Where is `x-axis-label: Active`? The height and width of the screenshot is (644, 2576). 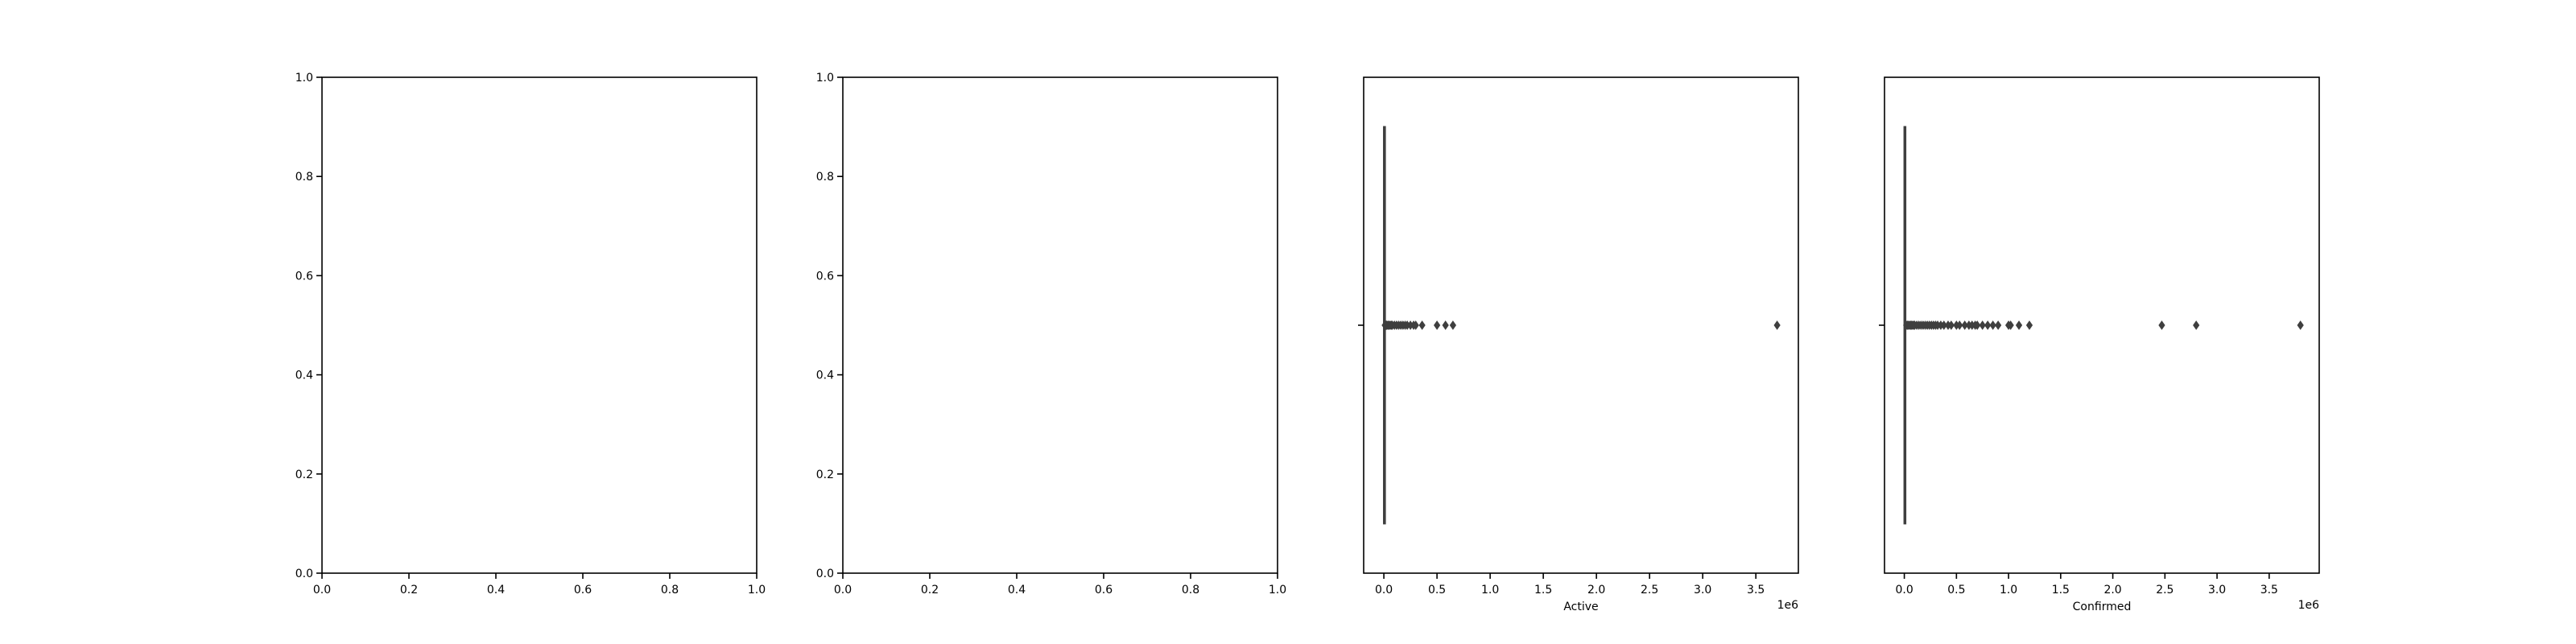
x-axis-label: Active is located at coordinates (1580, 607).